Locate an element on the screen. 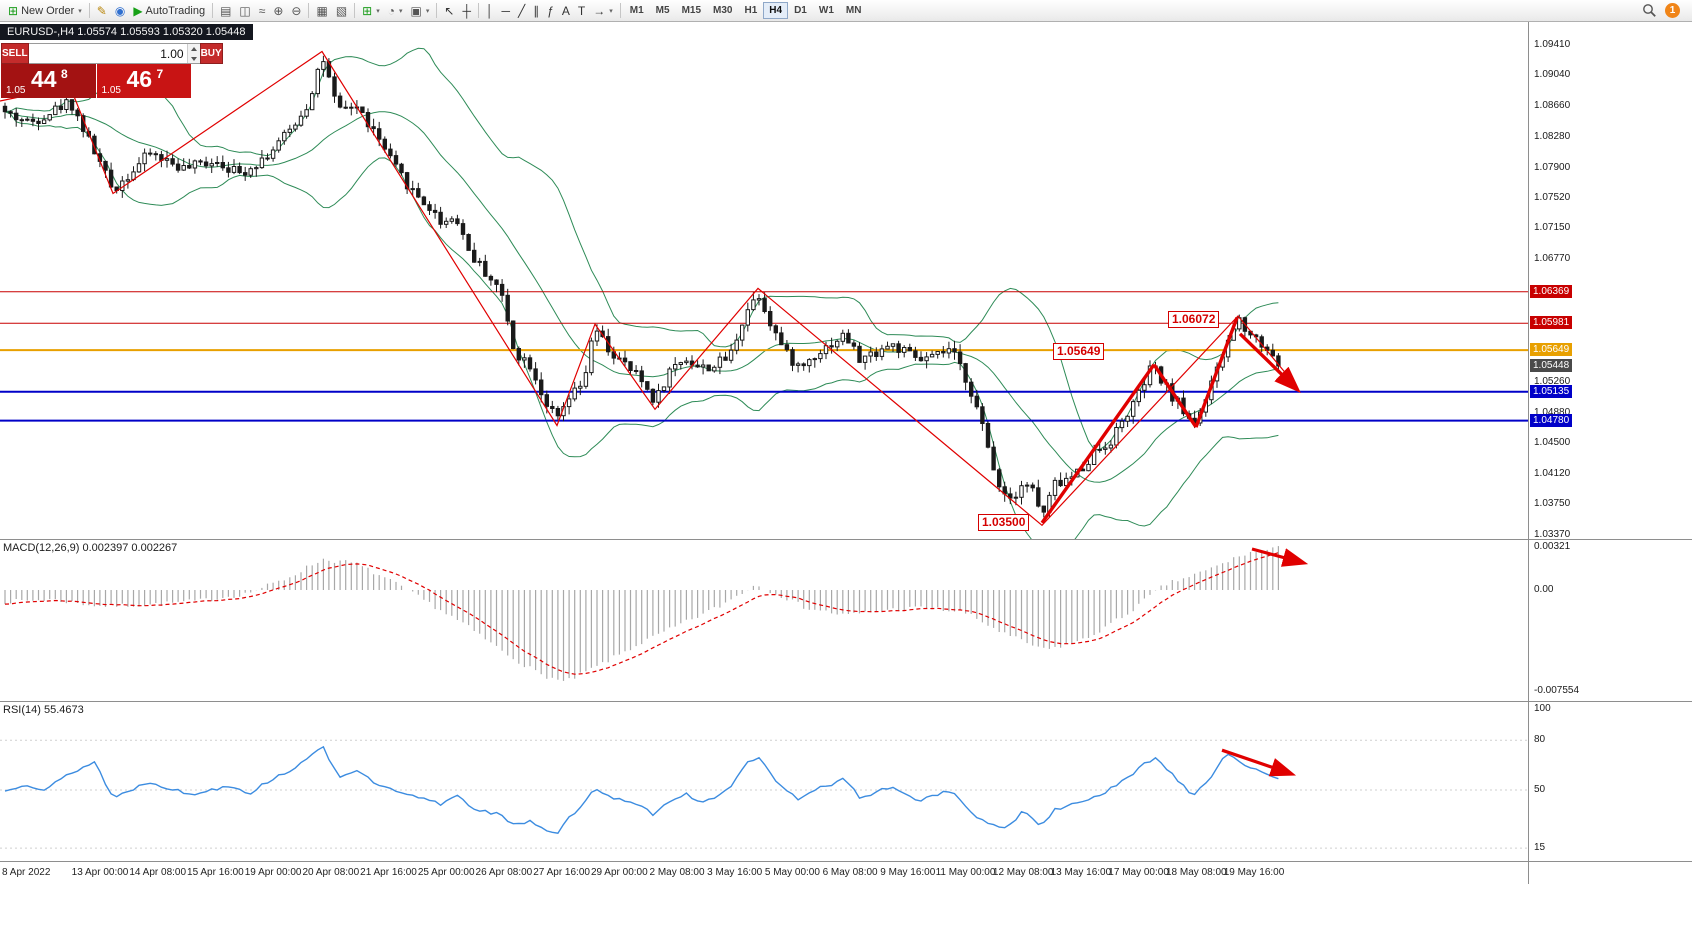 The width and height of the screenshot is (1692, 945). templates-icon: ▣ is located at coordinates (416, 10).